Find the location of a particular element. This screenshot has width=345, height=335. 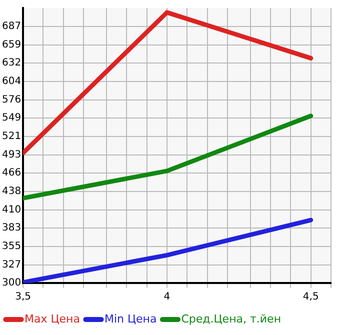

y-tick-label: 687 is located at coordinates (12, 26).